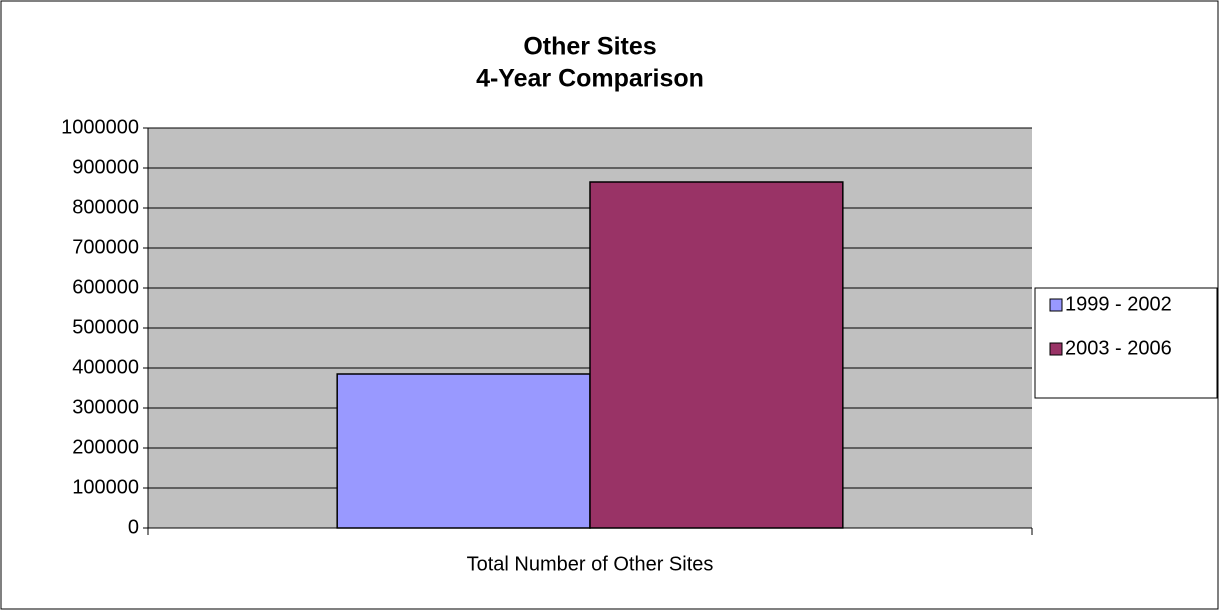 This screenshot has height=611, width=1220. I want to click on y-tick-label: 700000, so click(105, 247).